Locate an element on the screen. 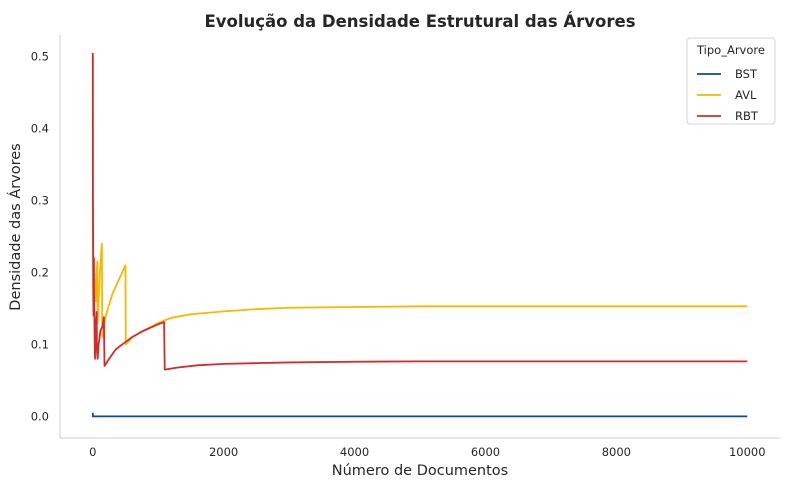 This screenshot has width=790, height=490. legend-label-avl: AVL is located at coordinates (746, 95).